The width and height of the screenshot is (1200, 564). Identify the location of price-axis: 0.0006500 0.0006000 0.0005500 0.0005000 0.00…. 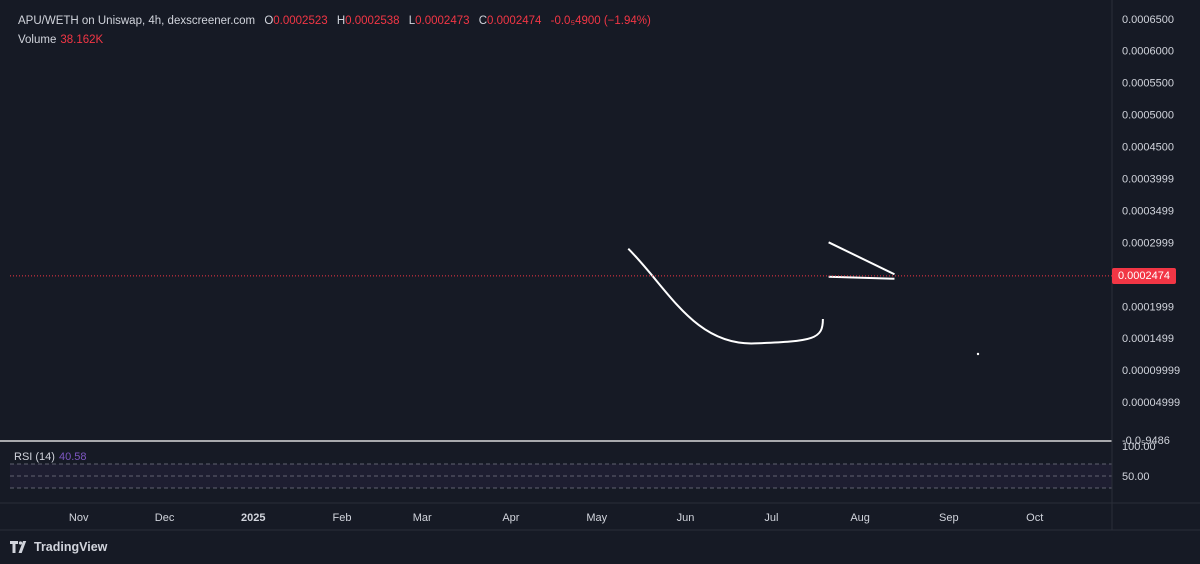
(1151, 230).